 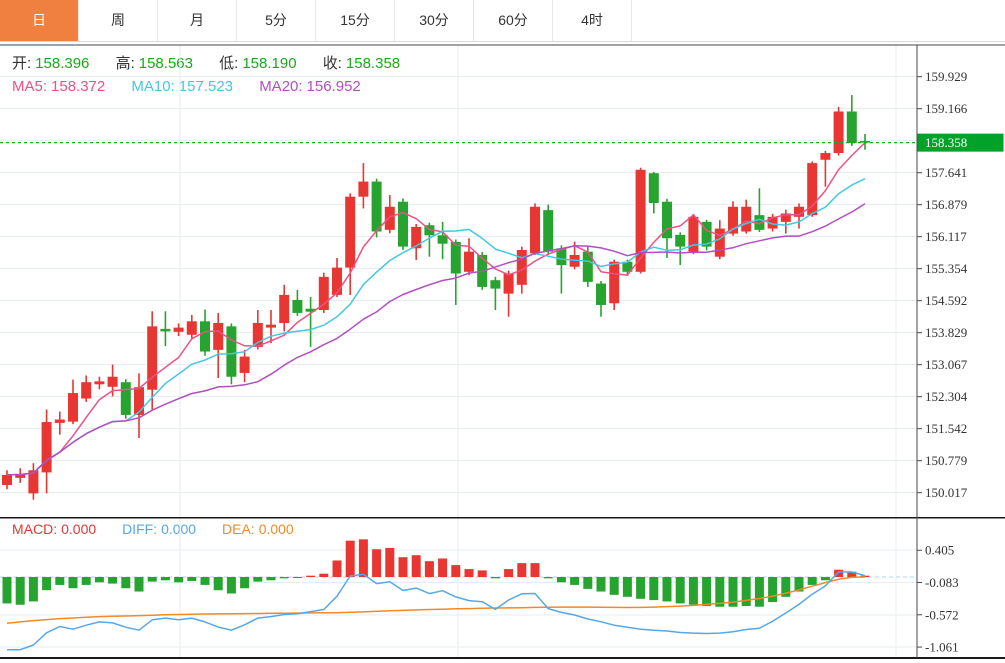 I want to click on diff-line, so click(x=436, y=611).